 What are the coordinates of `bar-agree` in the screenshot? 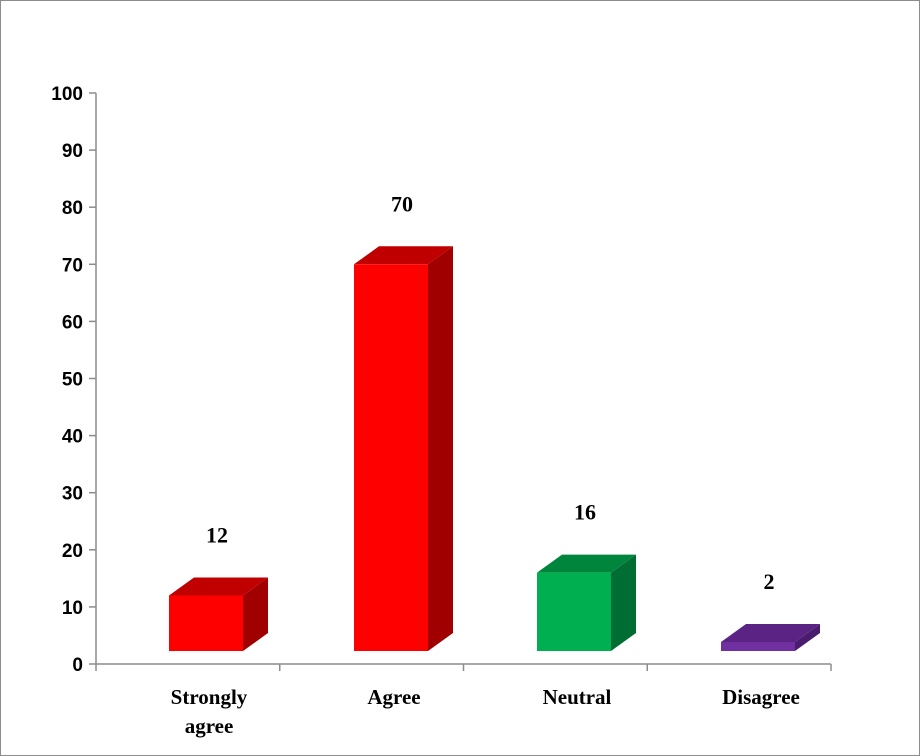 It's located at (403, 449).